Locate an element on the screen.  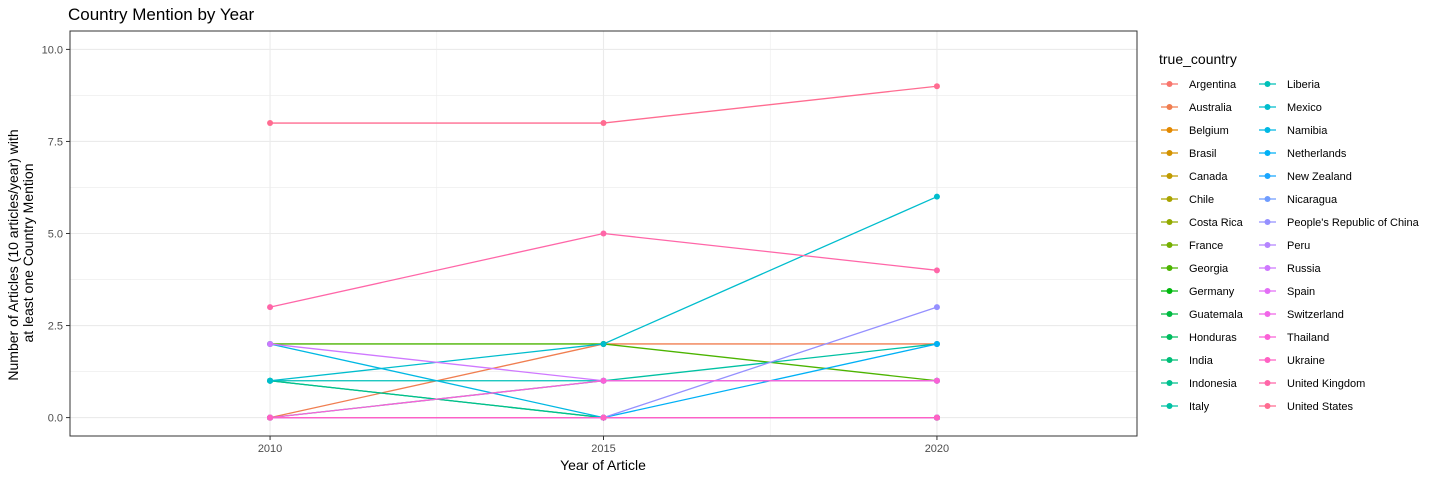
y-tick-label: 5.0 is located at coordinates (55, 235).